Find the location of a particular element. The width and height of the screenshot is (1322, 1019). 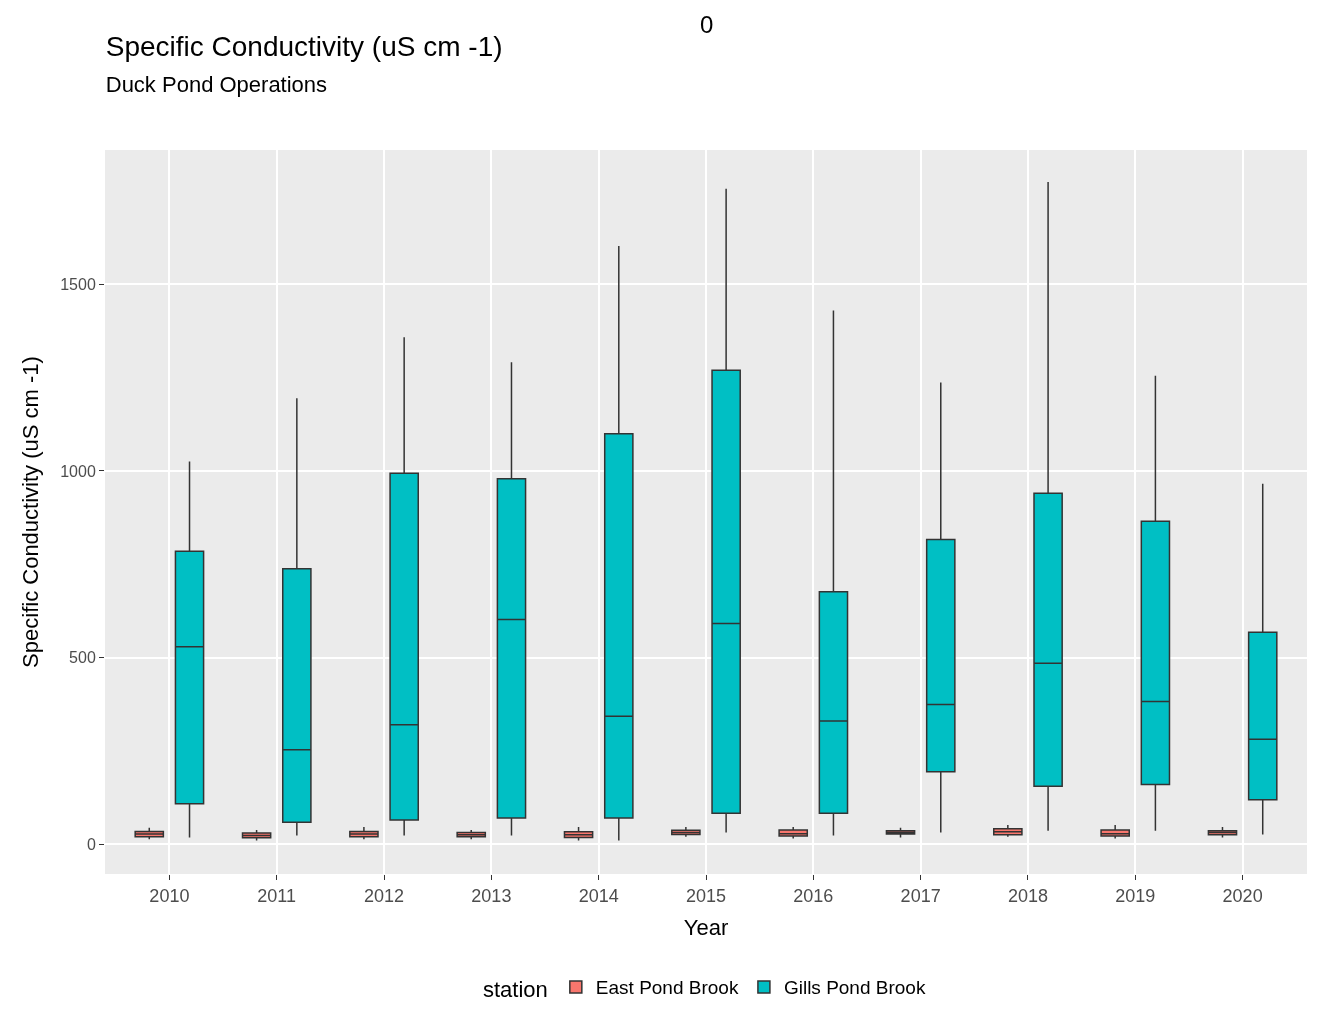

x-tick-label: 2013 is located at coordinates (491, 895).